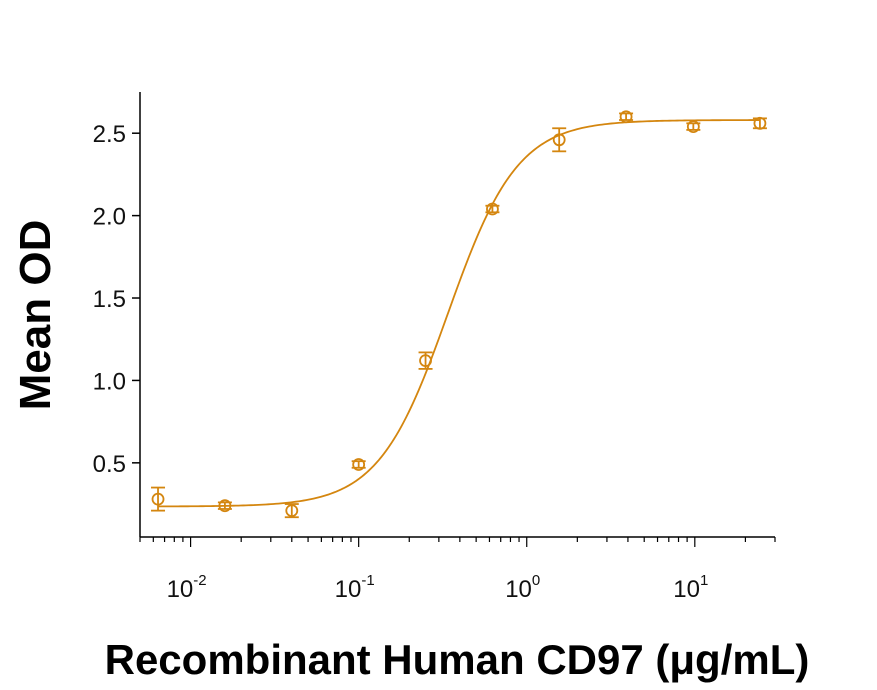 The width and height of the screenshot is (877, 690). Describe the element at coordinates (109, 134) in the screenshot. I see `y-tick-label: 2.5` at that location.